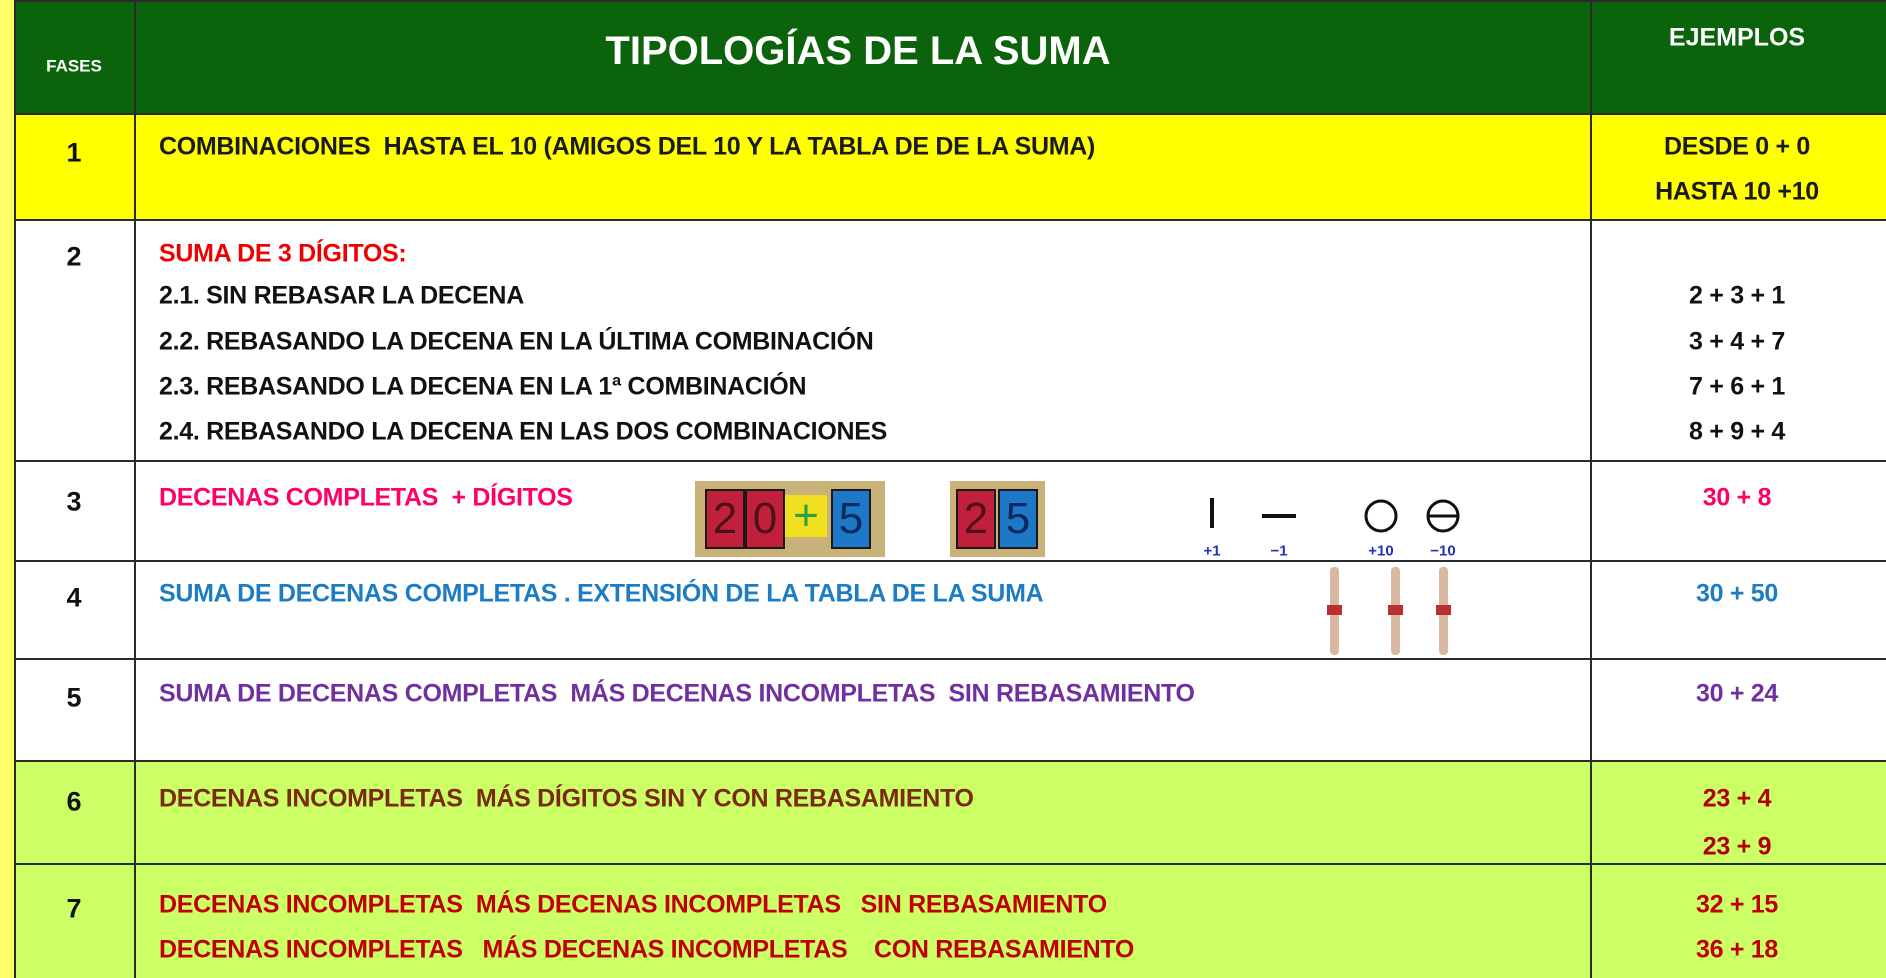 The height and width of the screenshot is (978, 1886). What do you see at coordinates (858, 51) in the screenshot?
I see `header-title: TIPOLOGÍAS DE LA SUMA` at bounding box center [858, 51].